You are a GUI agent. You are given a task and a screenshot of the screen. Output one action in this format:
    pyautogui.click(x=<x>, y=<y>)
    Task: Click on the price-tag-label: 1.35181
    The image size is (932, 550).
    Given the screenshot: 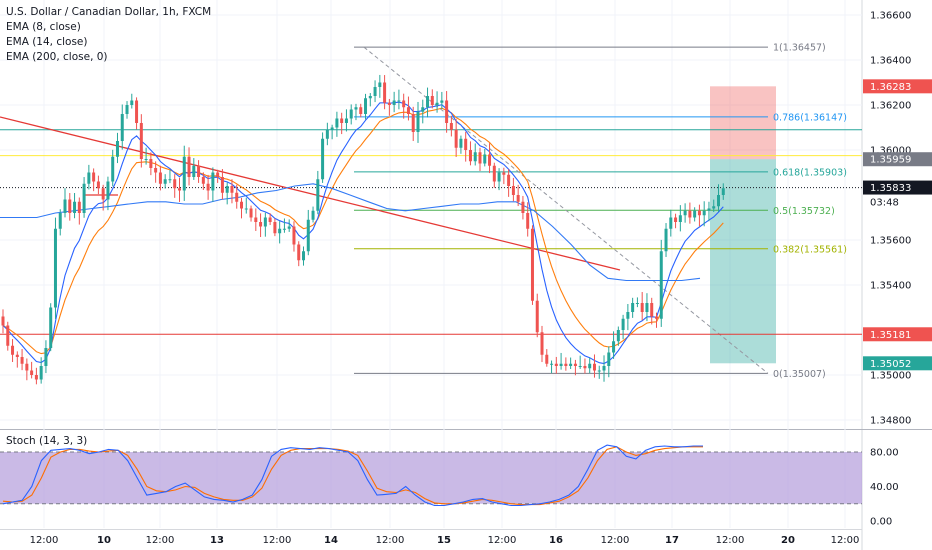 What is the action you would take?
    pyautogui.click(x=890, y=335)
    